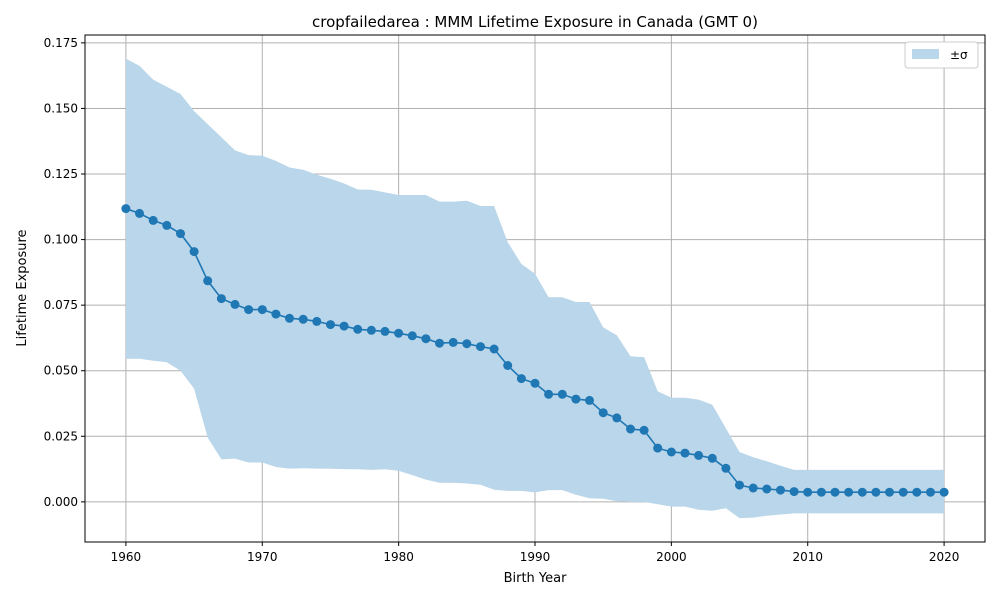  What do you see at coordinates (61, 108) in the screenshot?
I see `y-tick-label: 0.150` at bounding box center [61, 108].